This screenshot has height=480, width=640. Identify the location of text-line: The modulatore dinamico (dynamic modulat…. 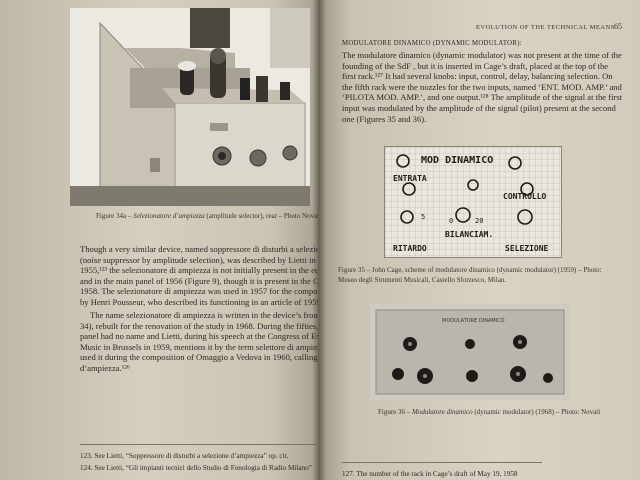
(482, 55).